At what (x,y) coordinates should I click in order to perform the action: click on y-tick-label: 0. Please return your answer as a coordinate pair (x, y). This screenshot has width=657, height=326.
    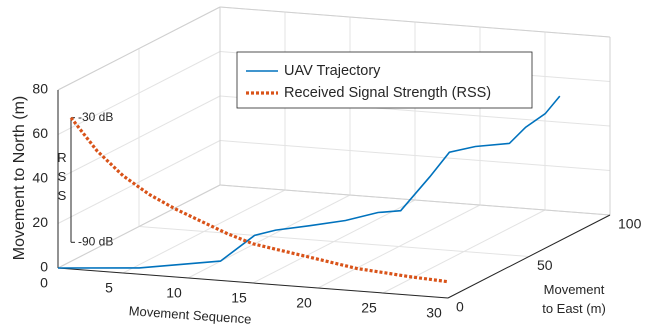
    Looking at the image, I should click on (460, 307).